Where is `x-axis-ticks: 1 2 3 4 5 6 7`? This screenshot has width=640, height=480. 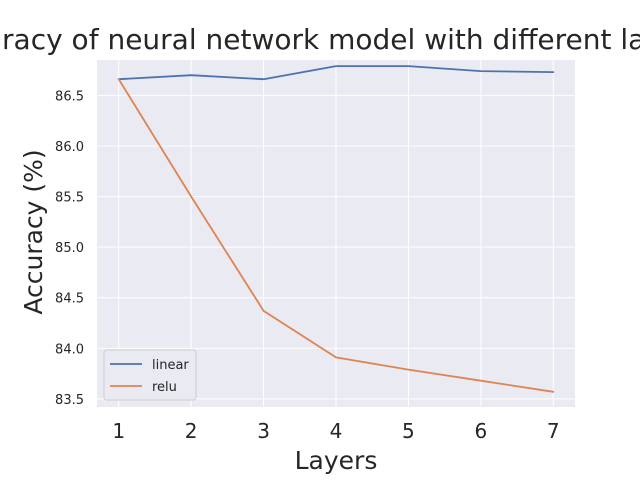 x-axis-ticks: 1 2 3 4 5 6 7 is located at coordinates (335, 431).